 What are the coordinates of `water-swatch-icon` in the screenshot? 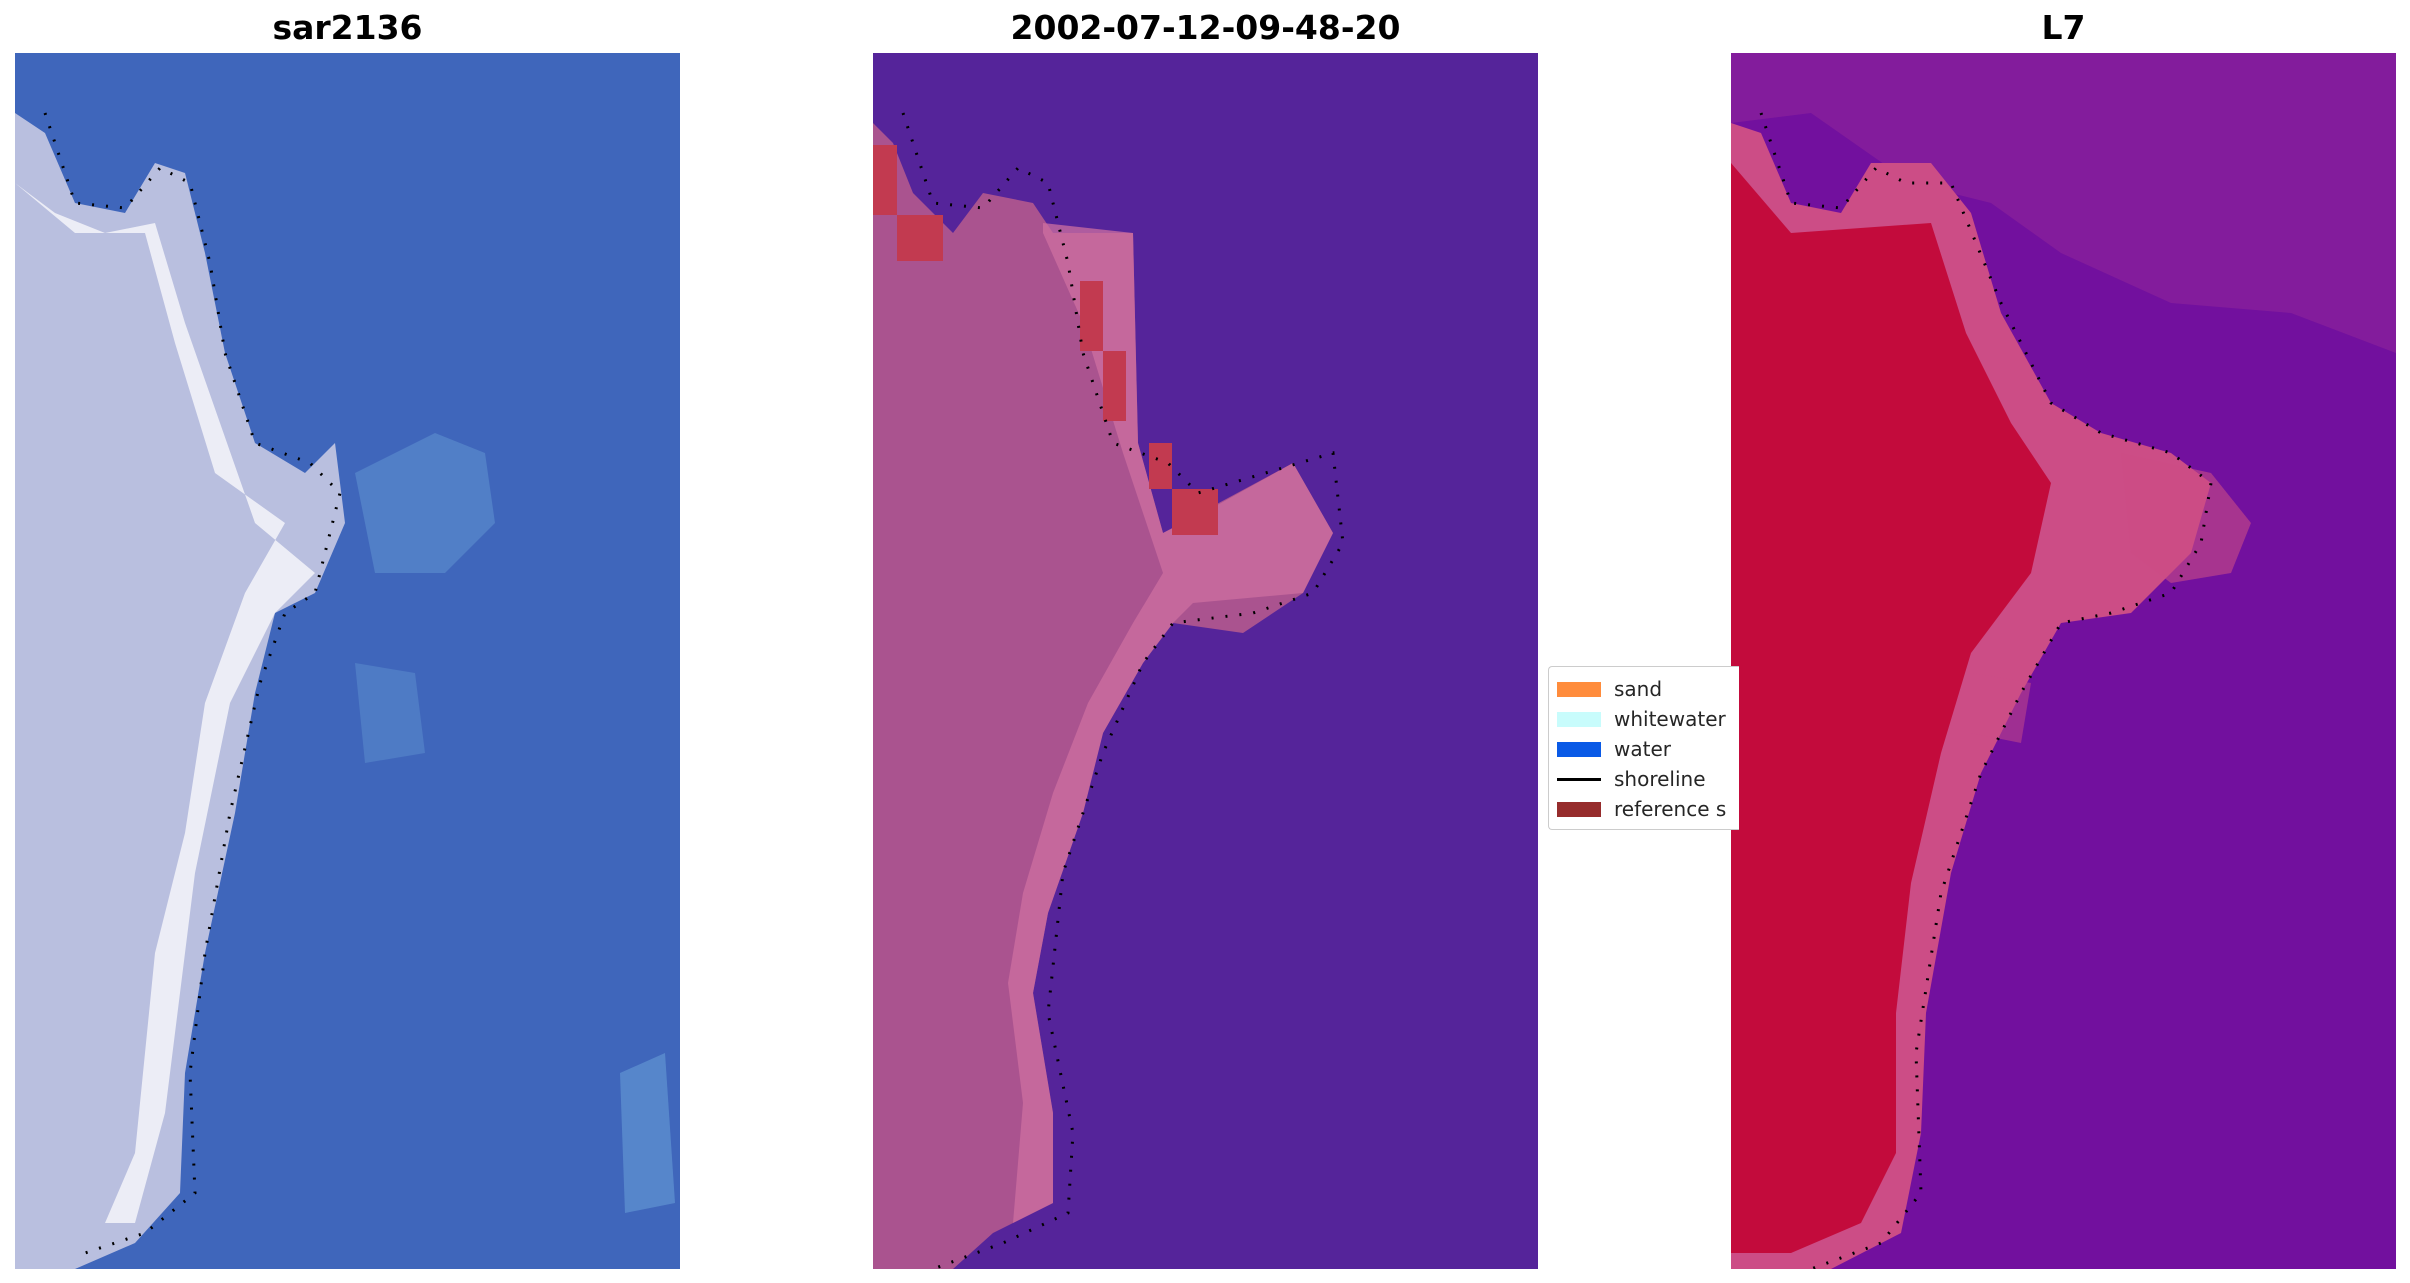 It's located at (1579, 749).